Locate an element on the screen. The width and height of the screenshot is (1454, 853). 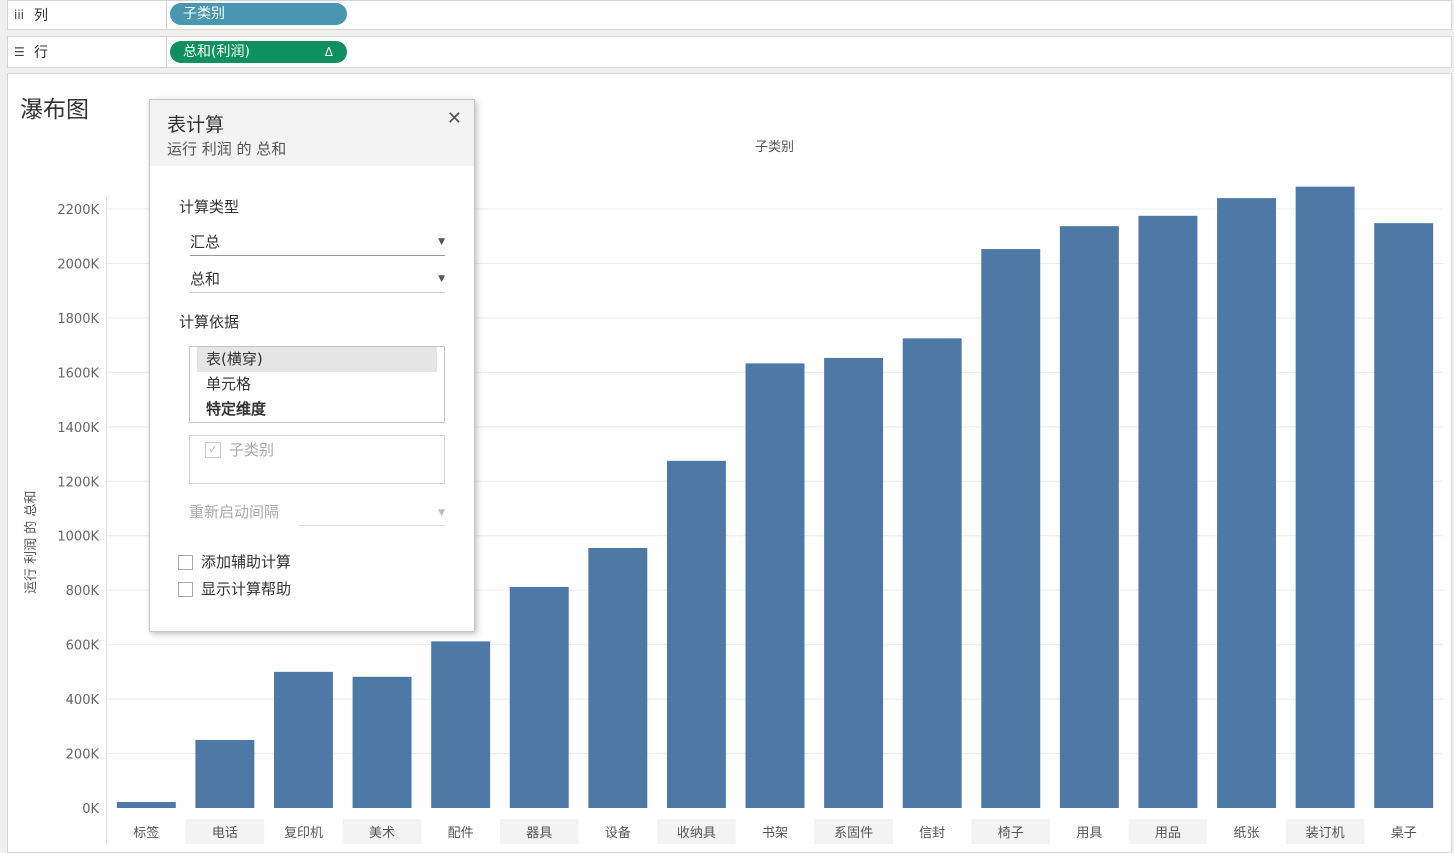
columns-pill-text: 子类别 is located at coordinates (204, 14).